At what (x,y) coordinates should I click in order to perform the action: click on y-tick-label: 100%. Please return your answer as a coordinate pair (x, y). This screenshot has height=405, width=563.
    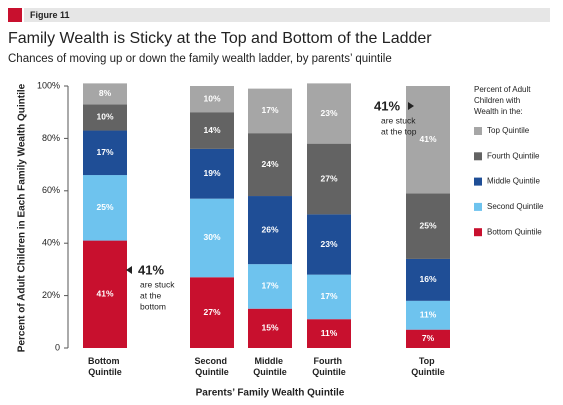
    Looking at the image, I should click on (48, 85).